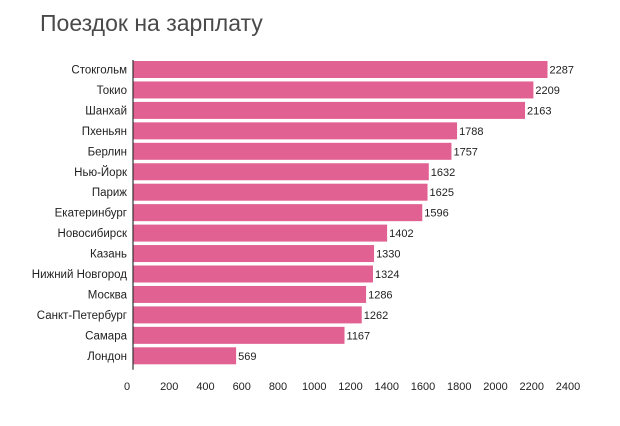  I want to click on data-label: 1788, so click(471, 132).